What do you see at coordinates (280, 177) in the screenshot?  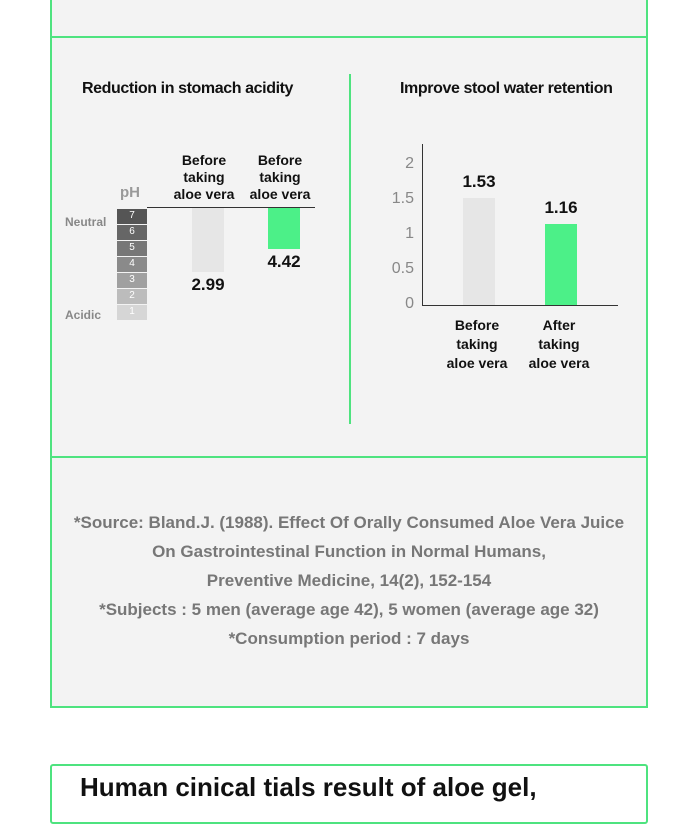 I see `left-col-head-2: Before taking aloe vera` at bounding box center [280, 177].